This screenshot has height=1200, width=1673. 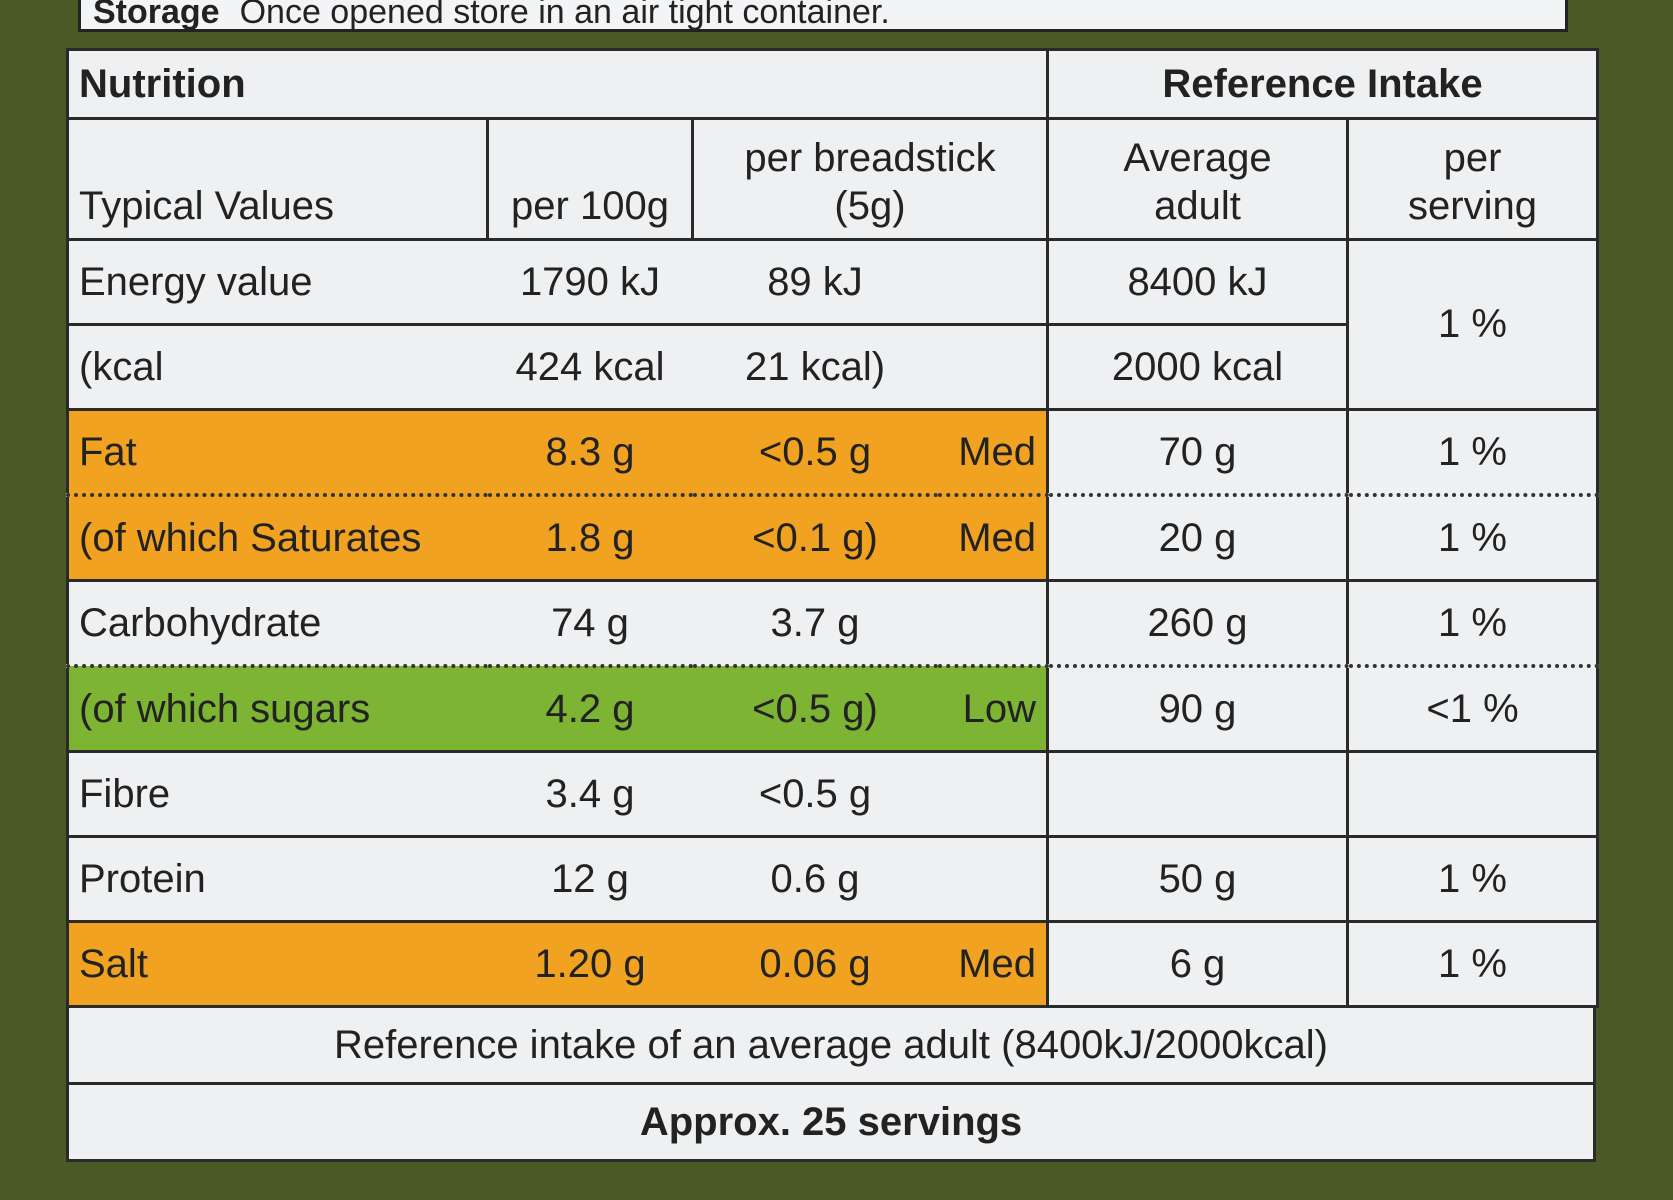 What do you see at coordinates (206, 206) in the screenshot?
I see `column-header-line: Typical Values` at bounding box center [206, 206].